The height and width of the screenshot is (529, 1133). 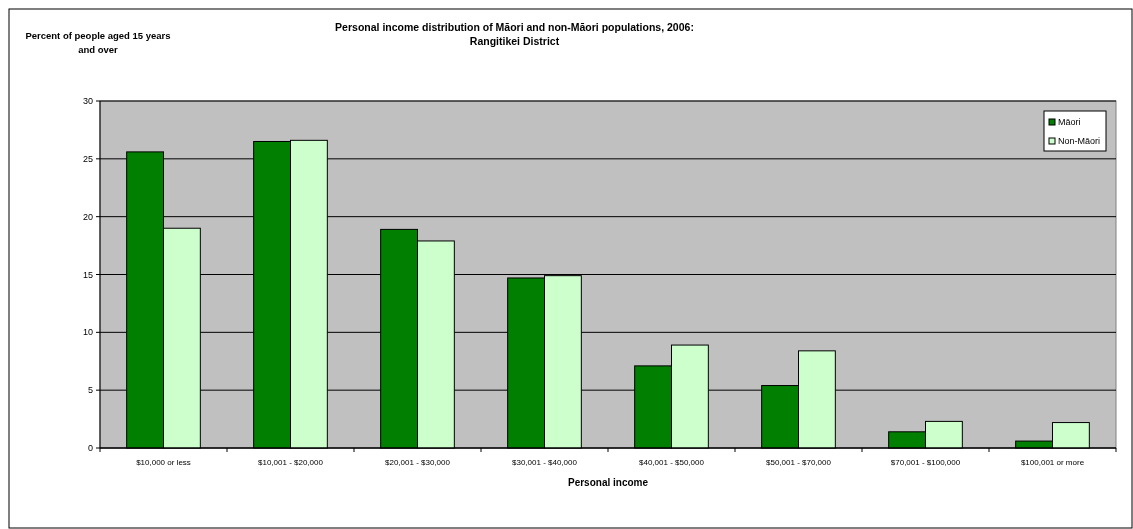 What do you see at coordinates (87, 216) in the screenshot?
I see `y-tick-label: 20` at bounding box center [87, 216].